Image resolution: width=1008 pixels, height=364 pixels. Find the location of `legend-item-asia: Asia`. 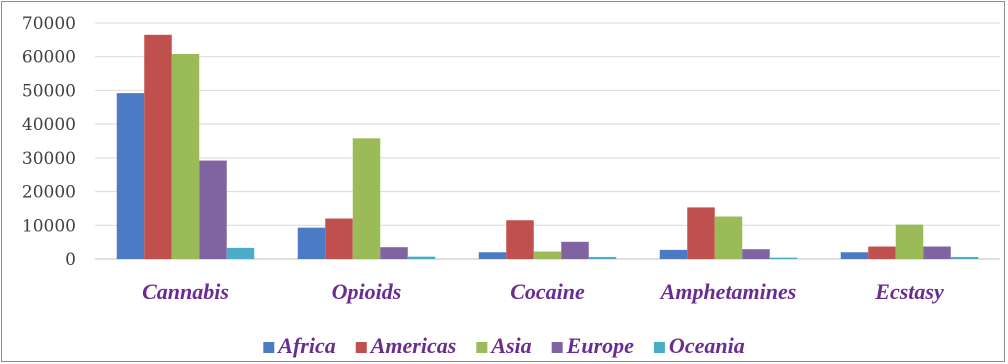

legend-item-asia: Asia is located at coordinates (504, 345).